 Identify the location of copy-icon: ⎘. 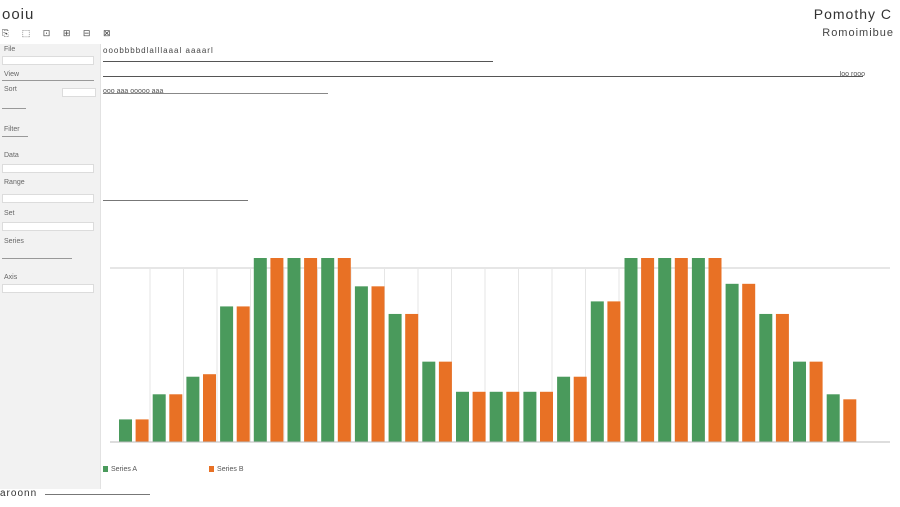
(6, 33).